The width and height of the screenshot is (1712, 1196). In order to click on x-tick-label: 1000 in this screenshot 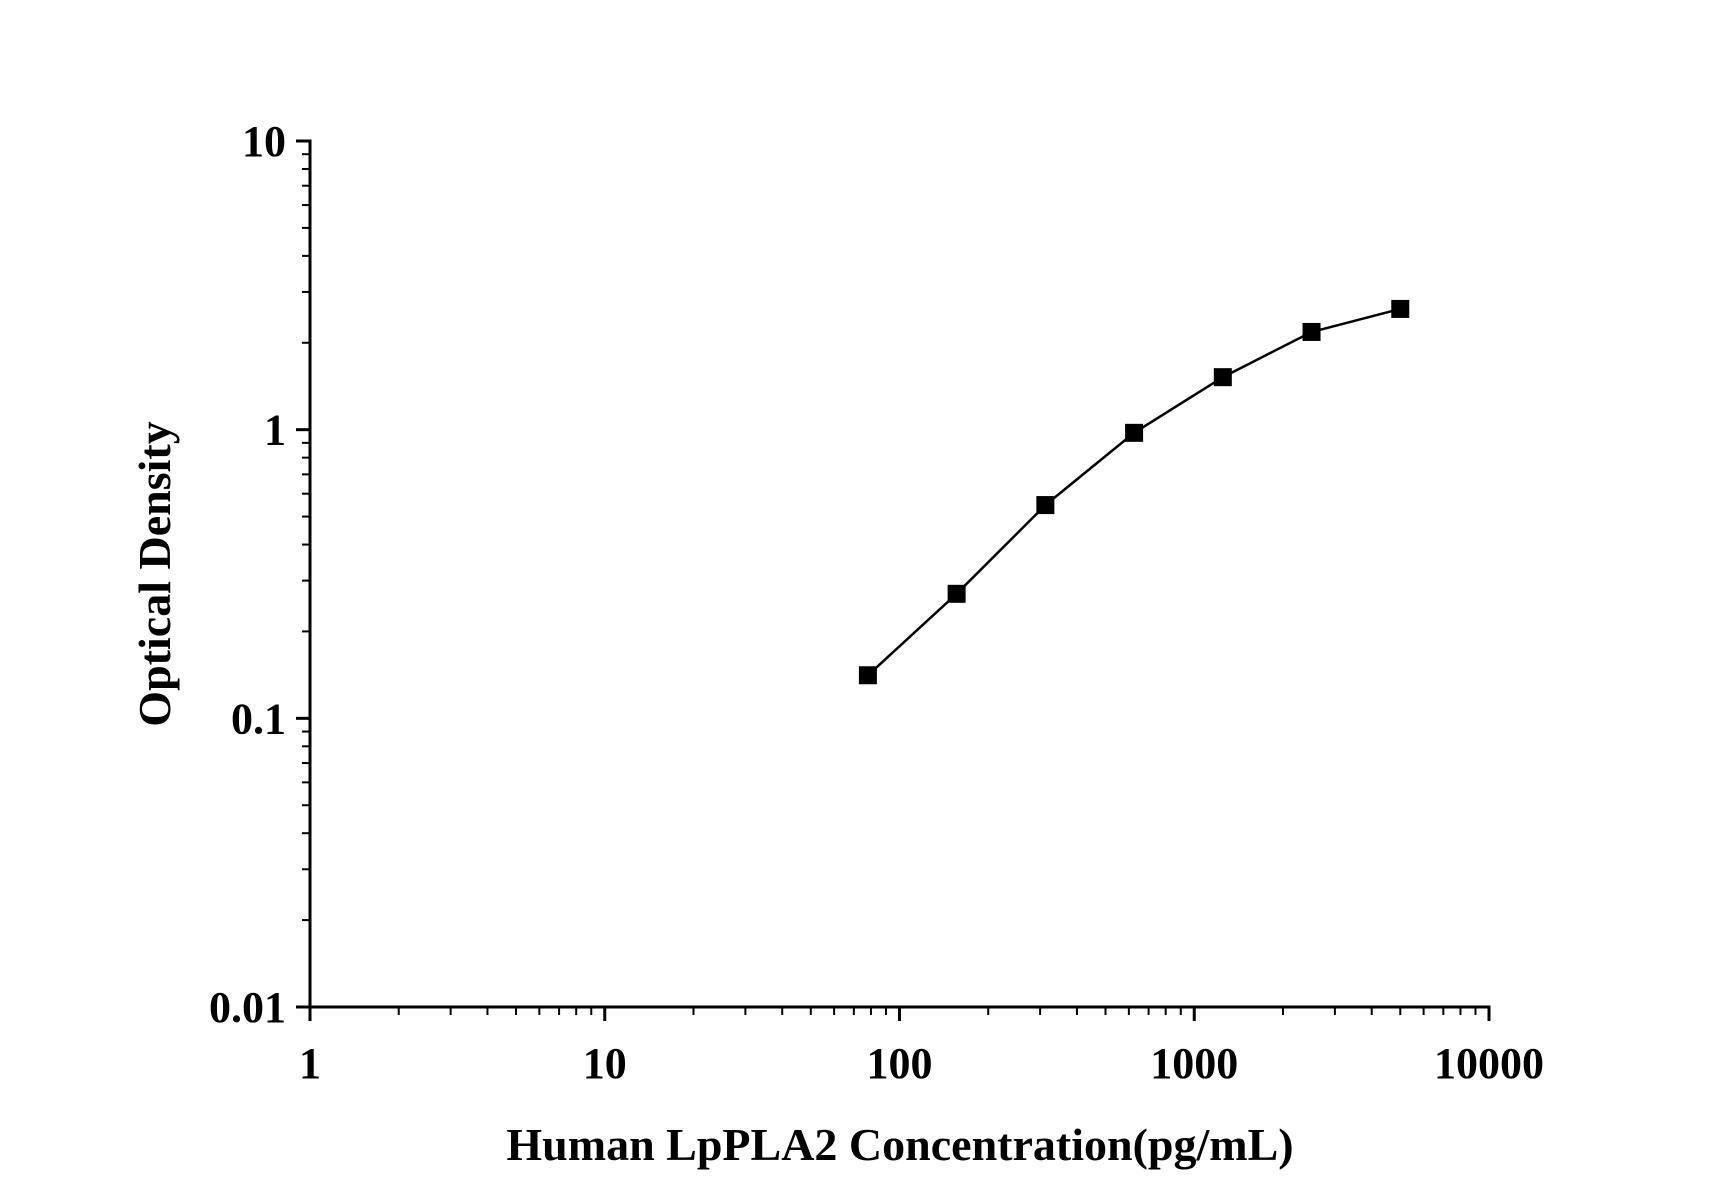, I will do `click(1194, 1063)`.